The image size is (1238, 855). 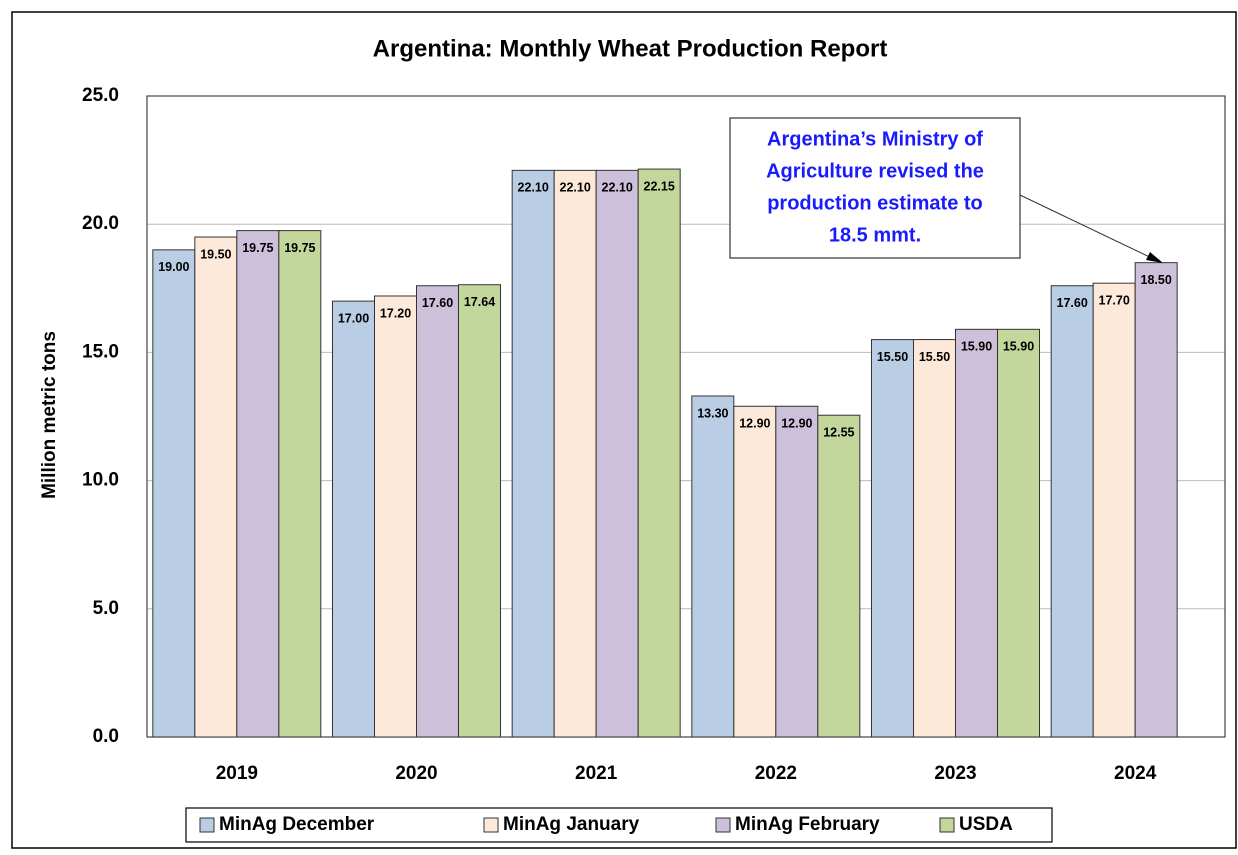 I want to click on legend-label: MinAg January, so click(x=571, y=824).